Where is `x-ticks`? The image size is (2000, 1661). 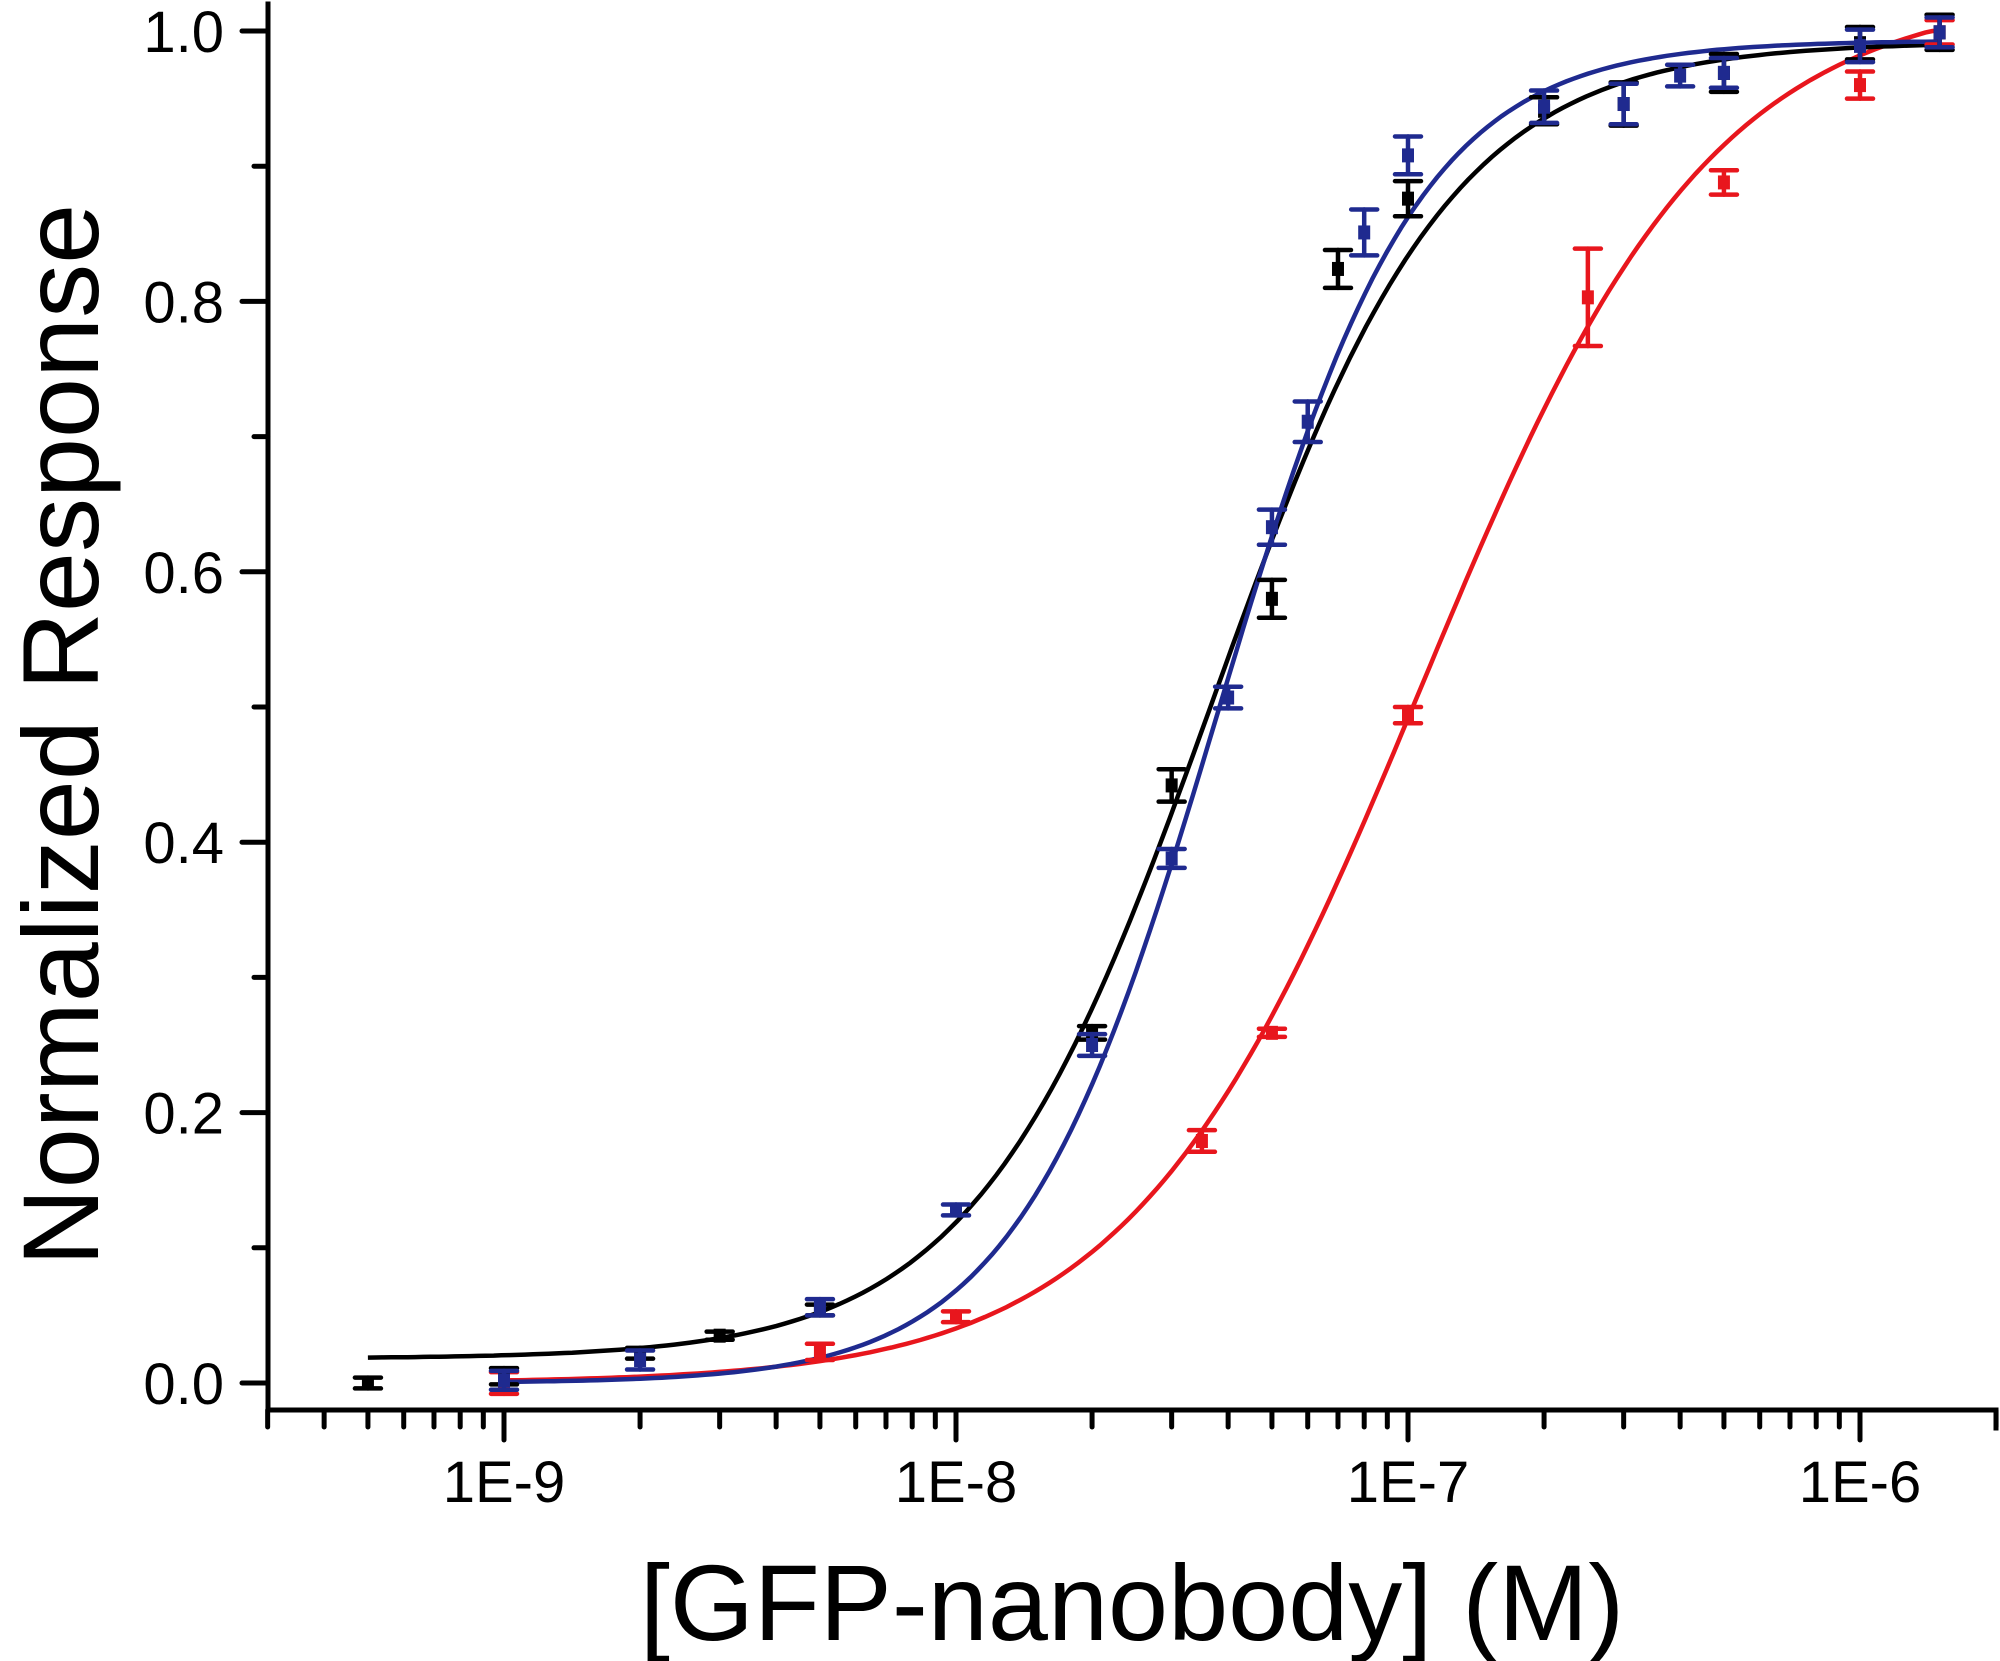 x-ticks is located at coordinates (1132, 1425).